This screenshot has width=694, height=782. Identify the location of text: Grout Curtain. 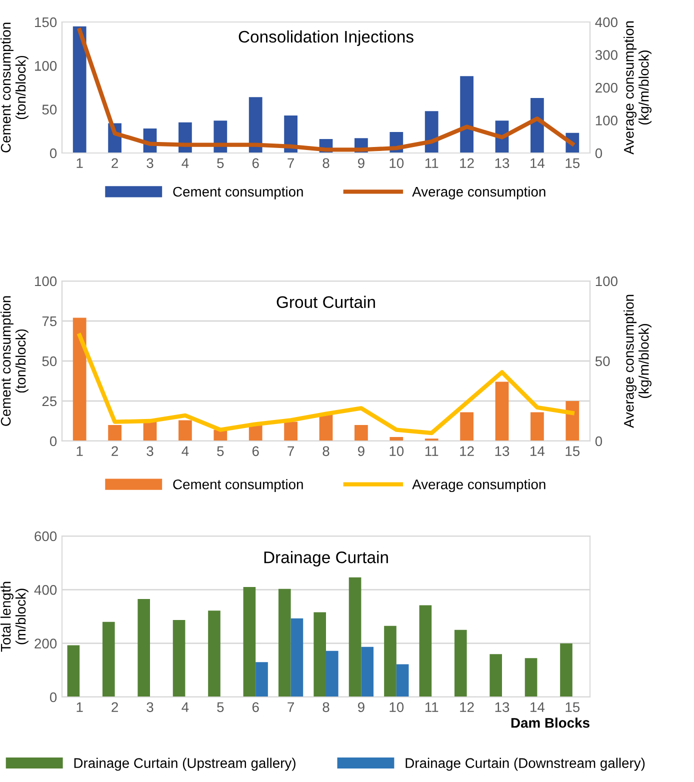
(325, 302).